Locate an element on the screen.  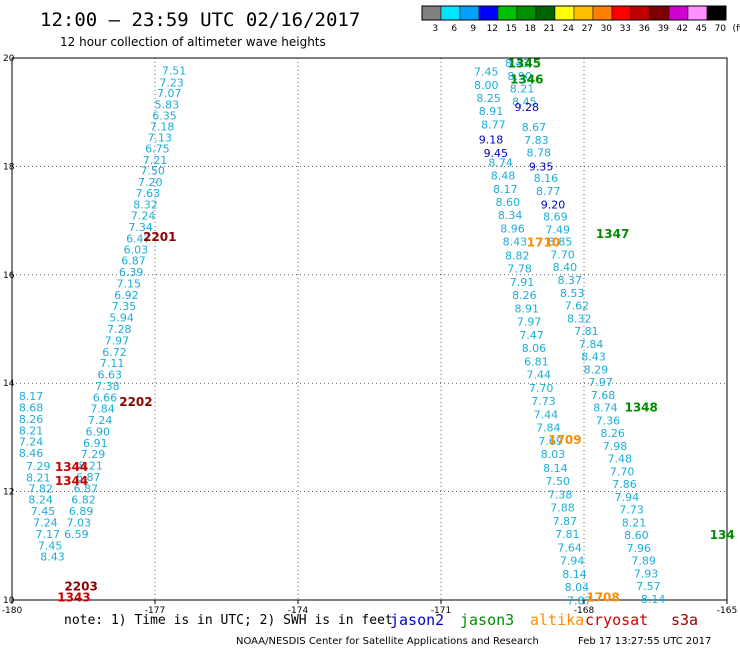
swh-value: 7.29 is located at coordinates (93, 454).